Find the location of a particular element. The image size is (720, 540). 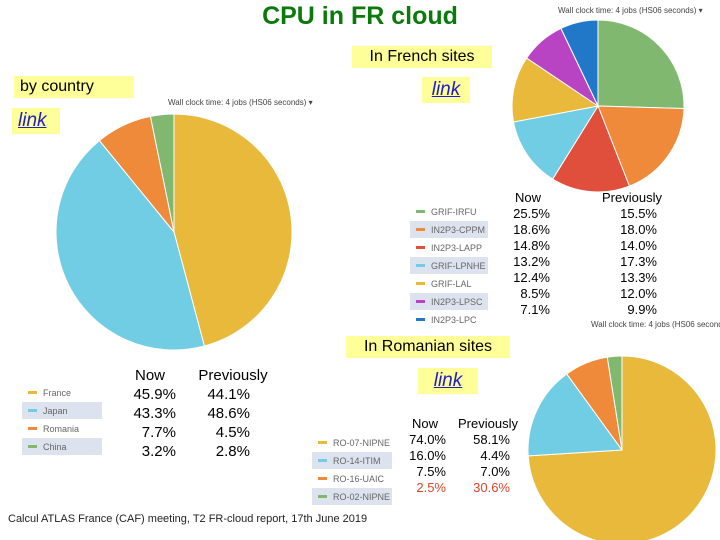

legend-label: IN2P3-CPPM is located at coordinates (458, 229).